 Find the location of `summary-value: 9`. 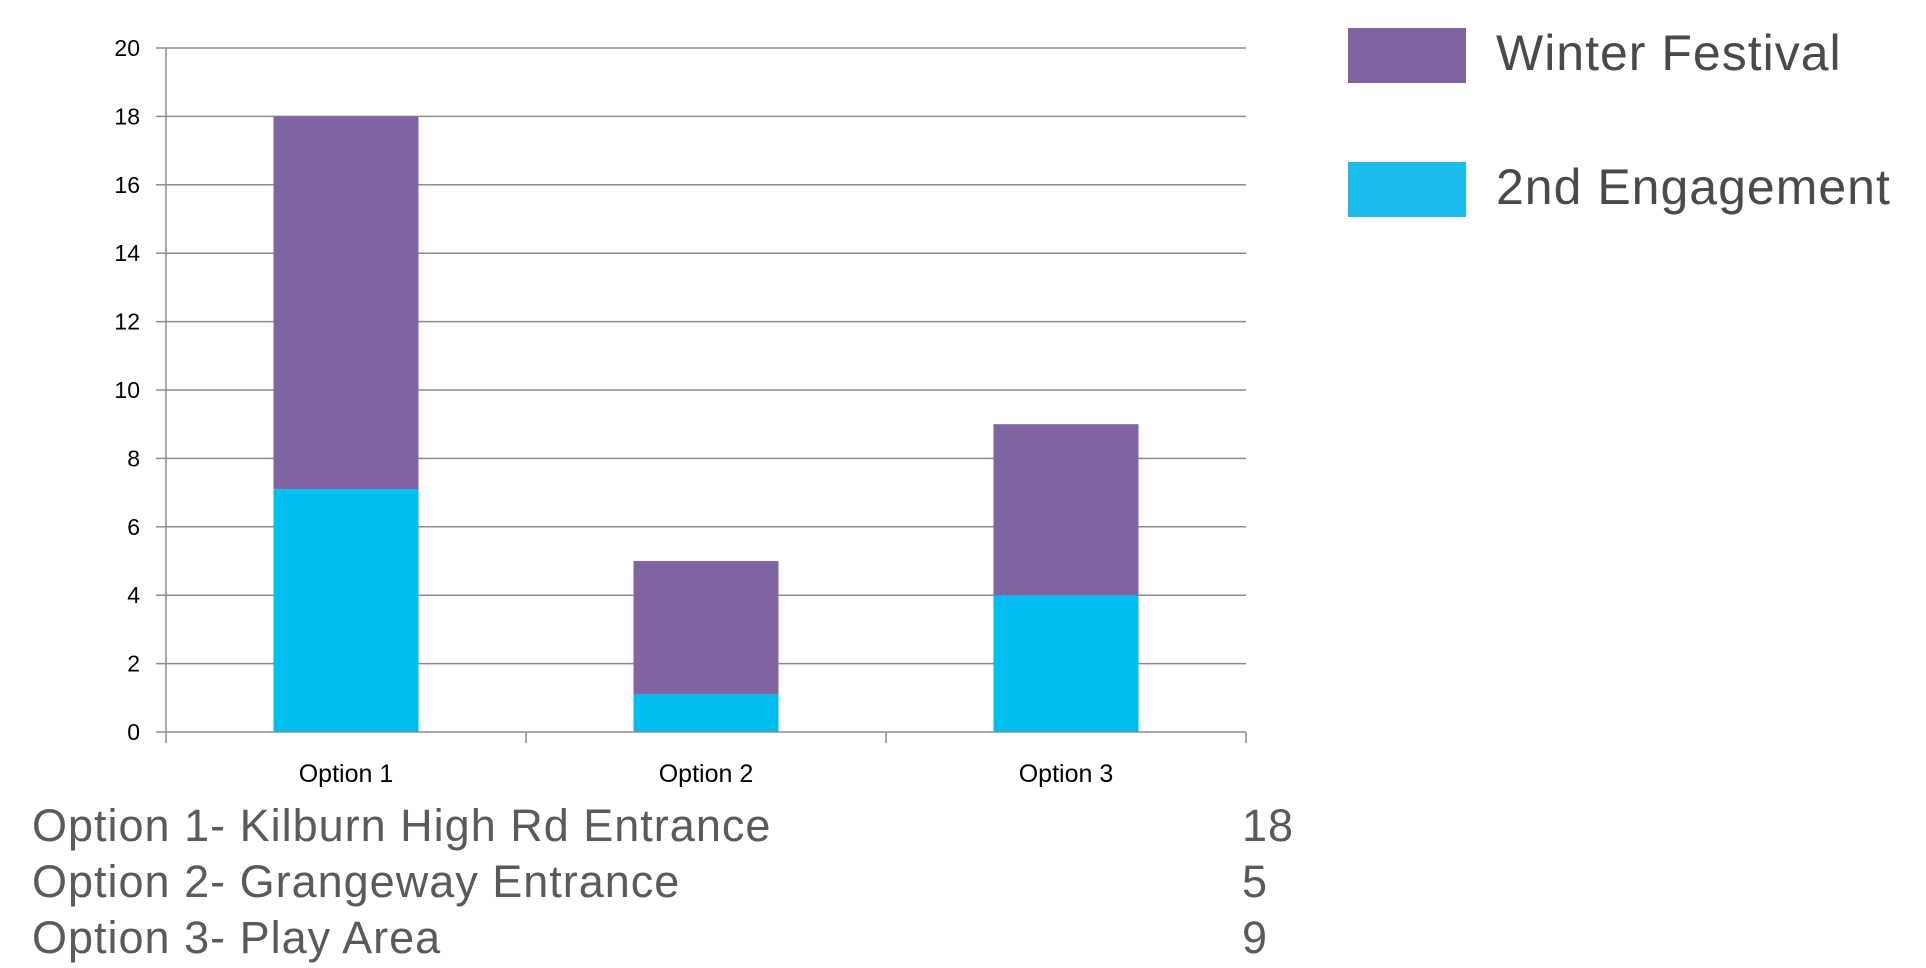

summary-value: 9 is located at coordinates (1255, 937).